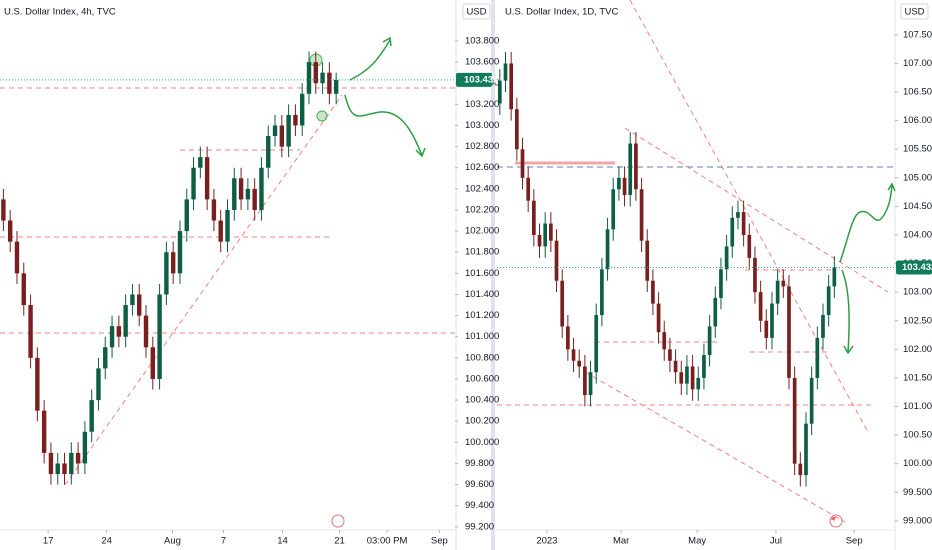 The height and width of the screenshot is (550, 932). I want to click on x-tick-label: 17, so click(48, 541).